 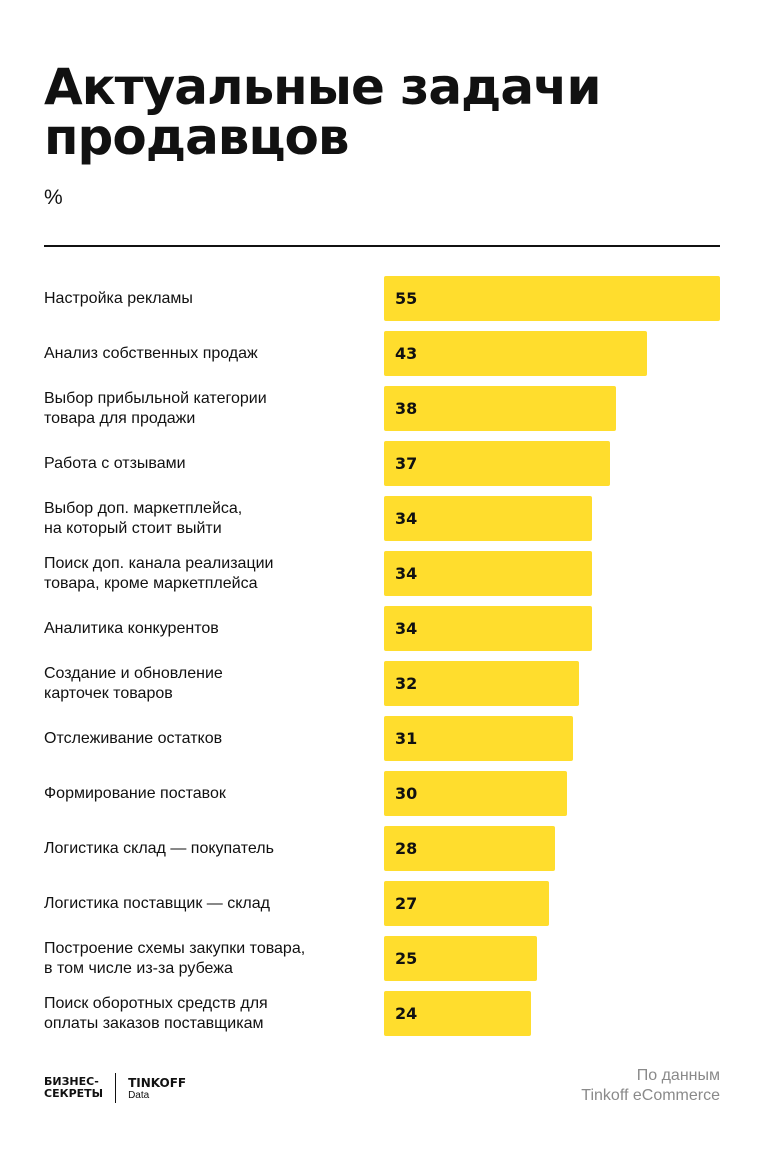 What do you see at coordinates (406, 793) in the screenshot?
I see `value-label: 30` at bounding box center [406, 793].